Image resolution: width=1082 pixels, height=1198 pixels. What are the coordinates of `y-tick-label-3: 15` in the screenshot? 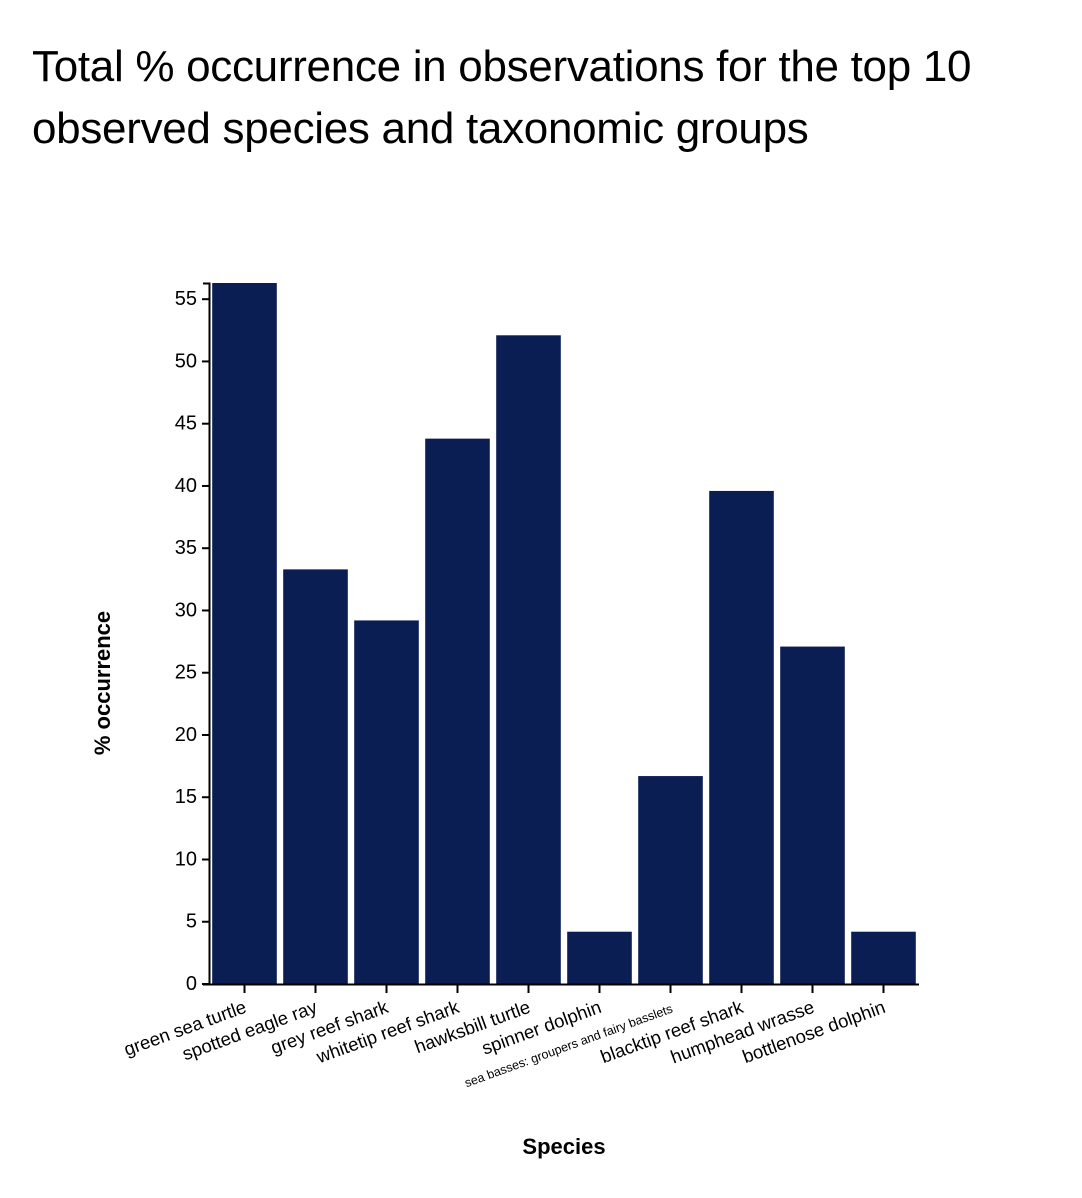 It's located at (186, 797).